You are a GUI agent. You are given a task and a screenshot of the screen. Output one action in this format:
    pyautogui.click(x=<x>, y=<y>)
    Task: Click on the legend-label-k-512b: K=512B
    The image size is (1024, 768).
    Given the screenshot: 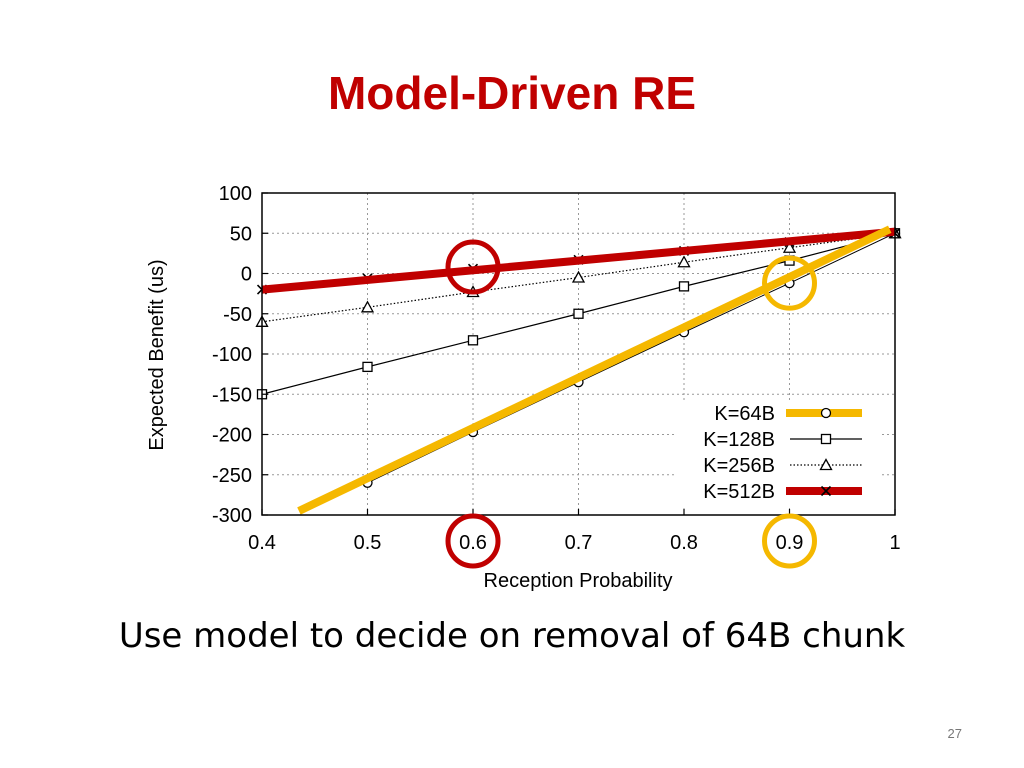 What is the action you would take?
    pyautogui.click(x=739, y=492)
    